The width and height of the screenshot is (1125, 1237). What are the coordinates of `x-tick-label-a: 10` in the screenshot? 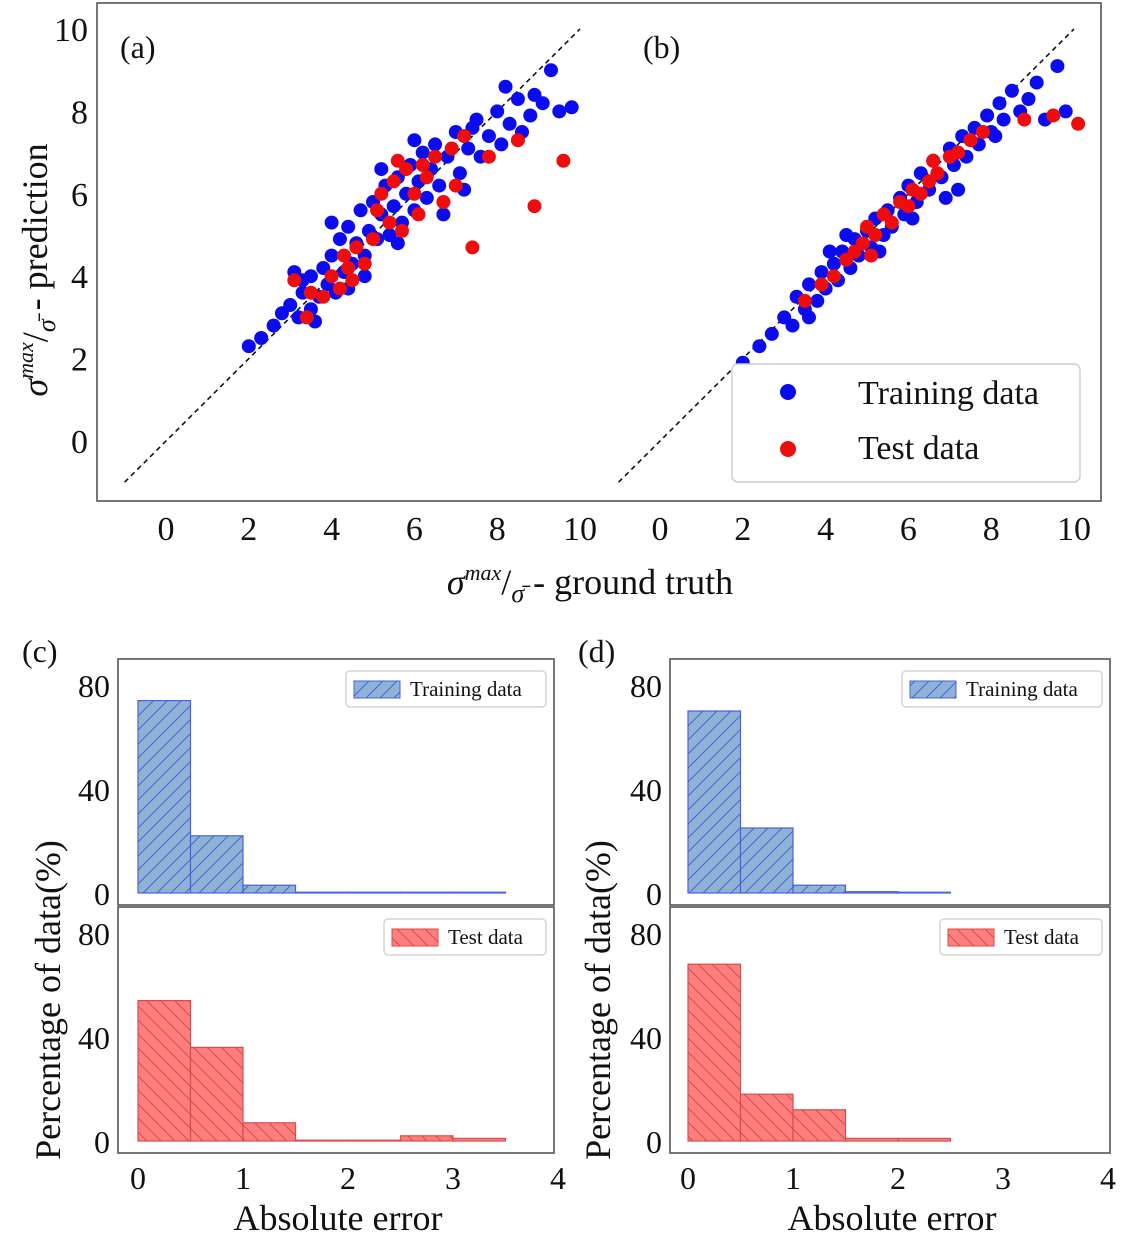 It's located at (580, 529).